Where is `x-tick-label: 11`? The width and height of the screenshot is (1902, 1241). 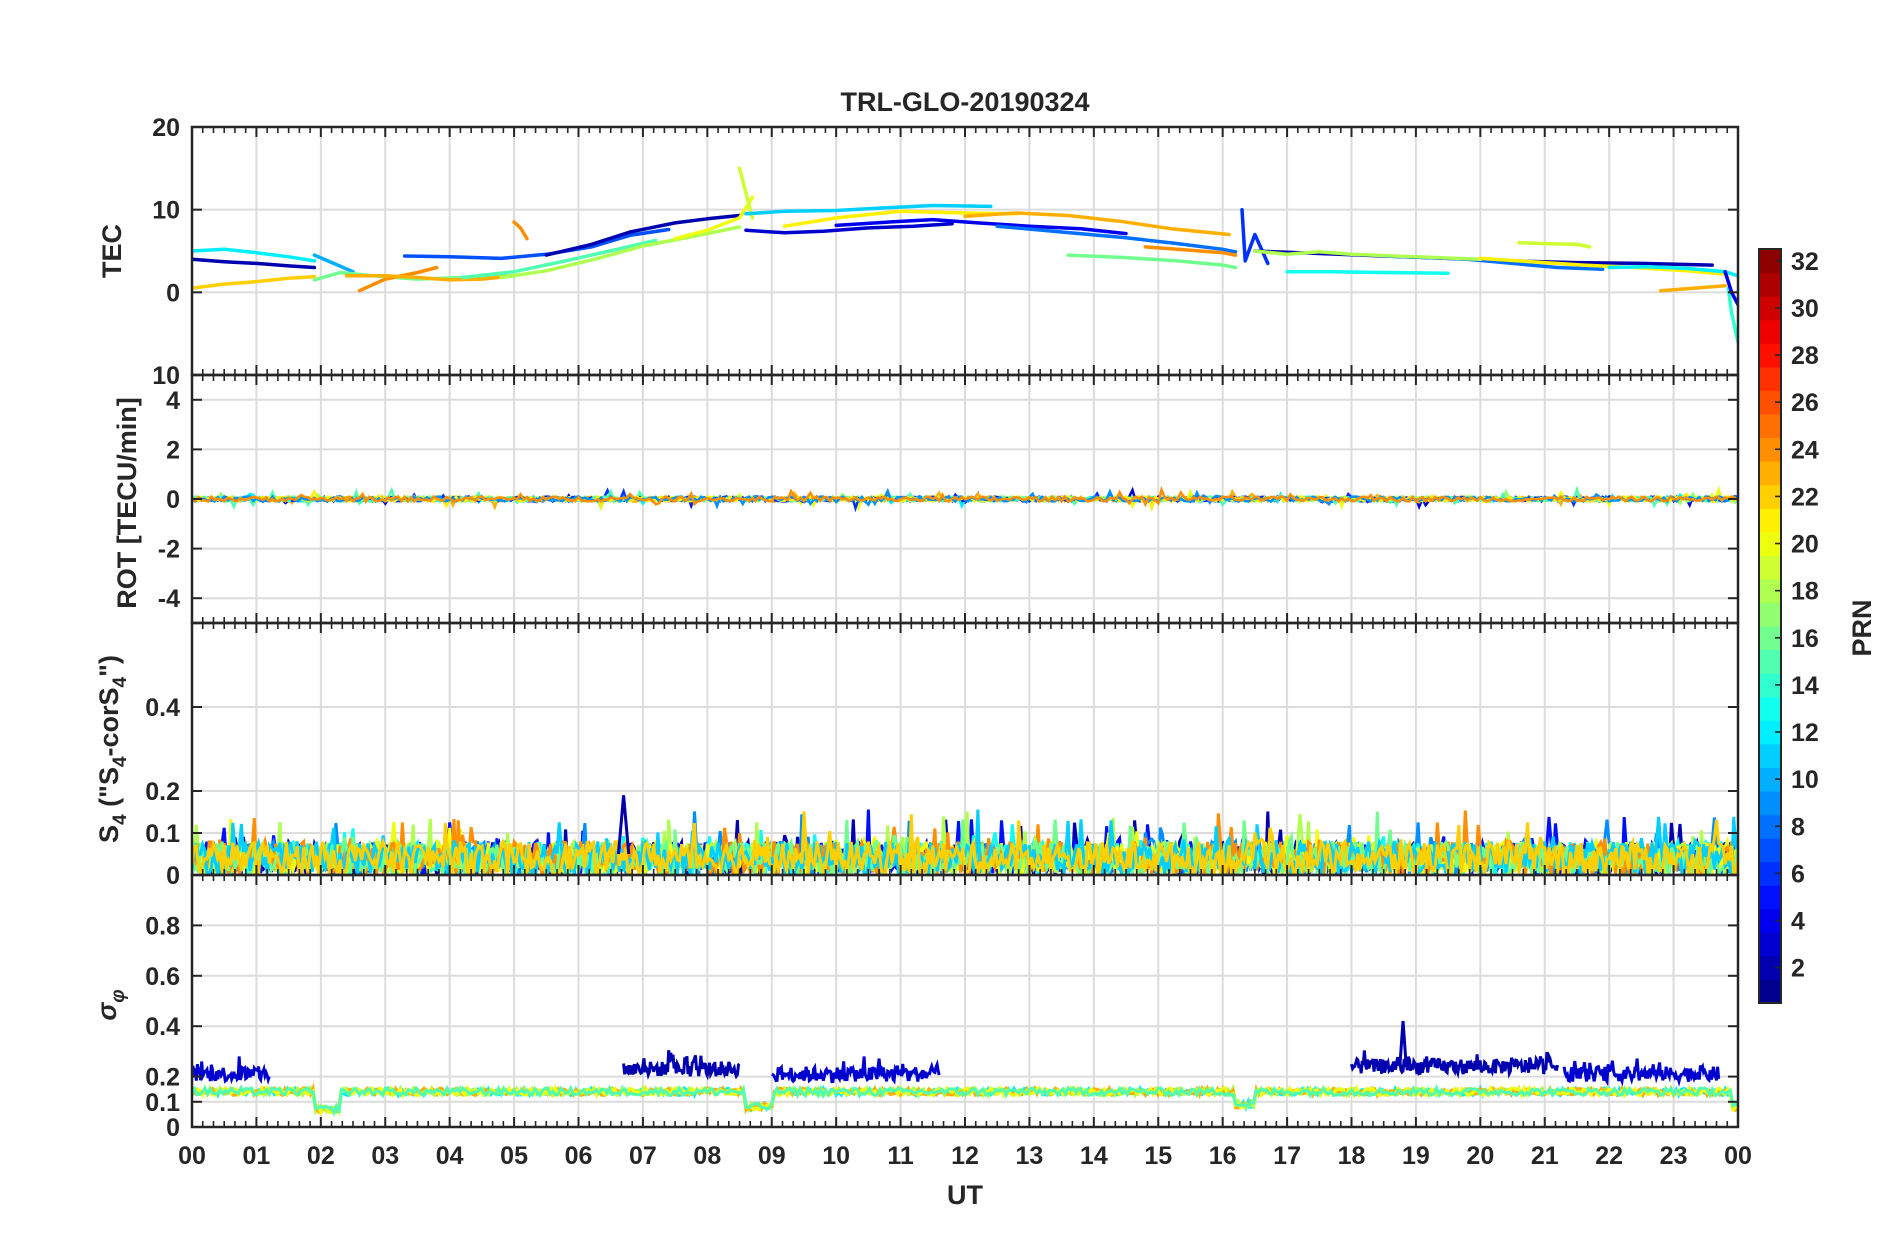 x-tick-label: 11 is located at coordinates (900, 1156).